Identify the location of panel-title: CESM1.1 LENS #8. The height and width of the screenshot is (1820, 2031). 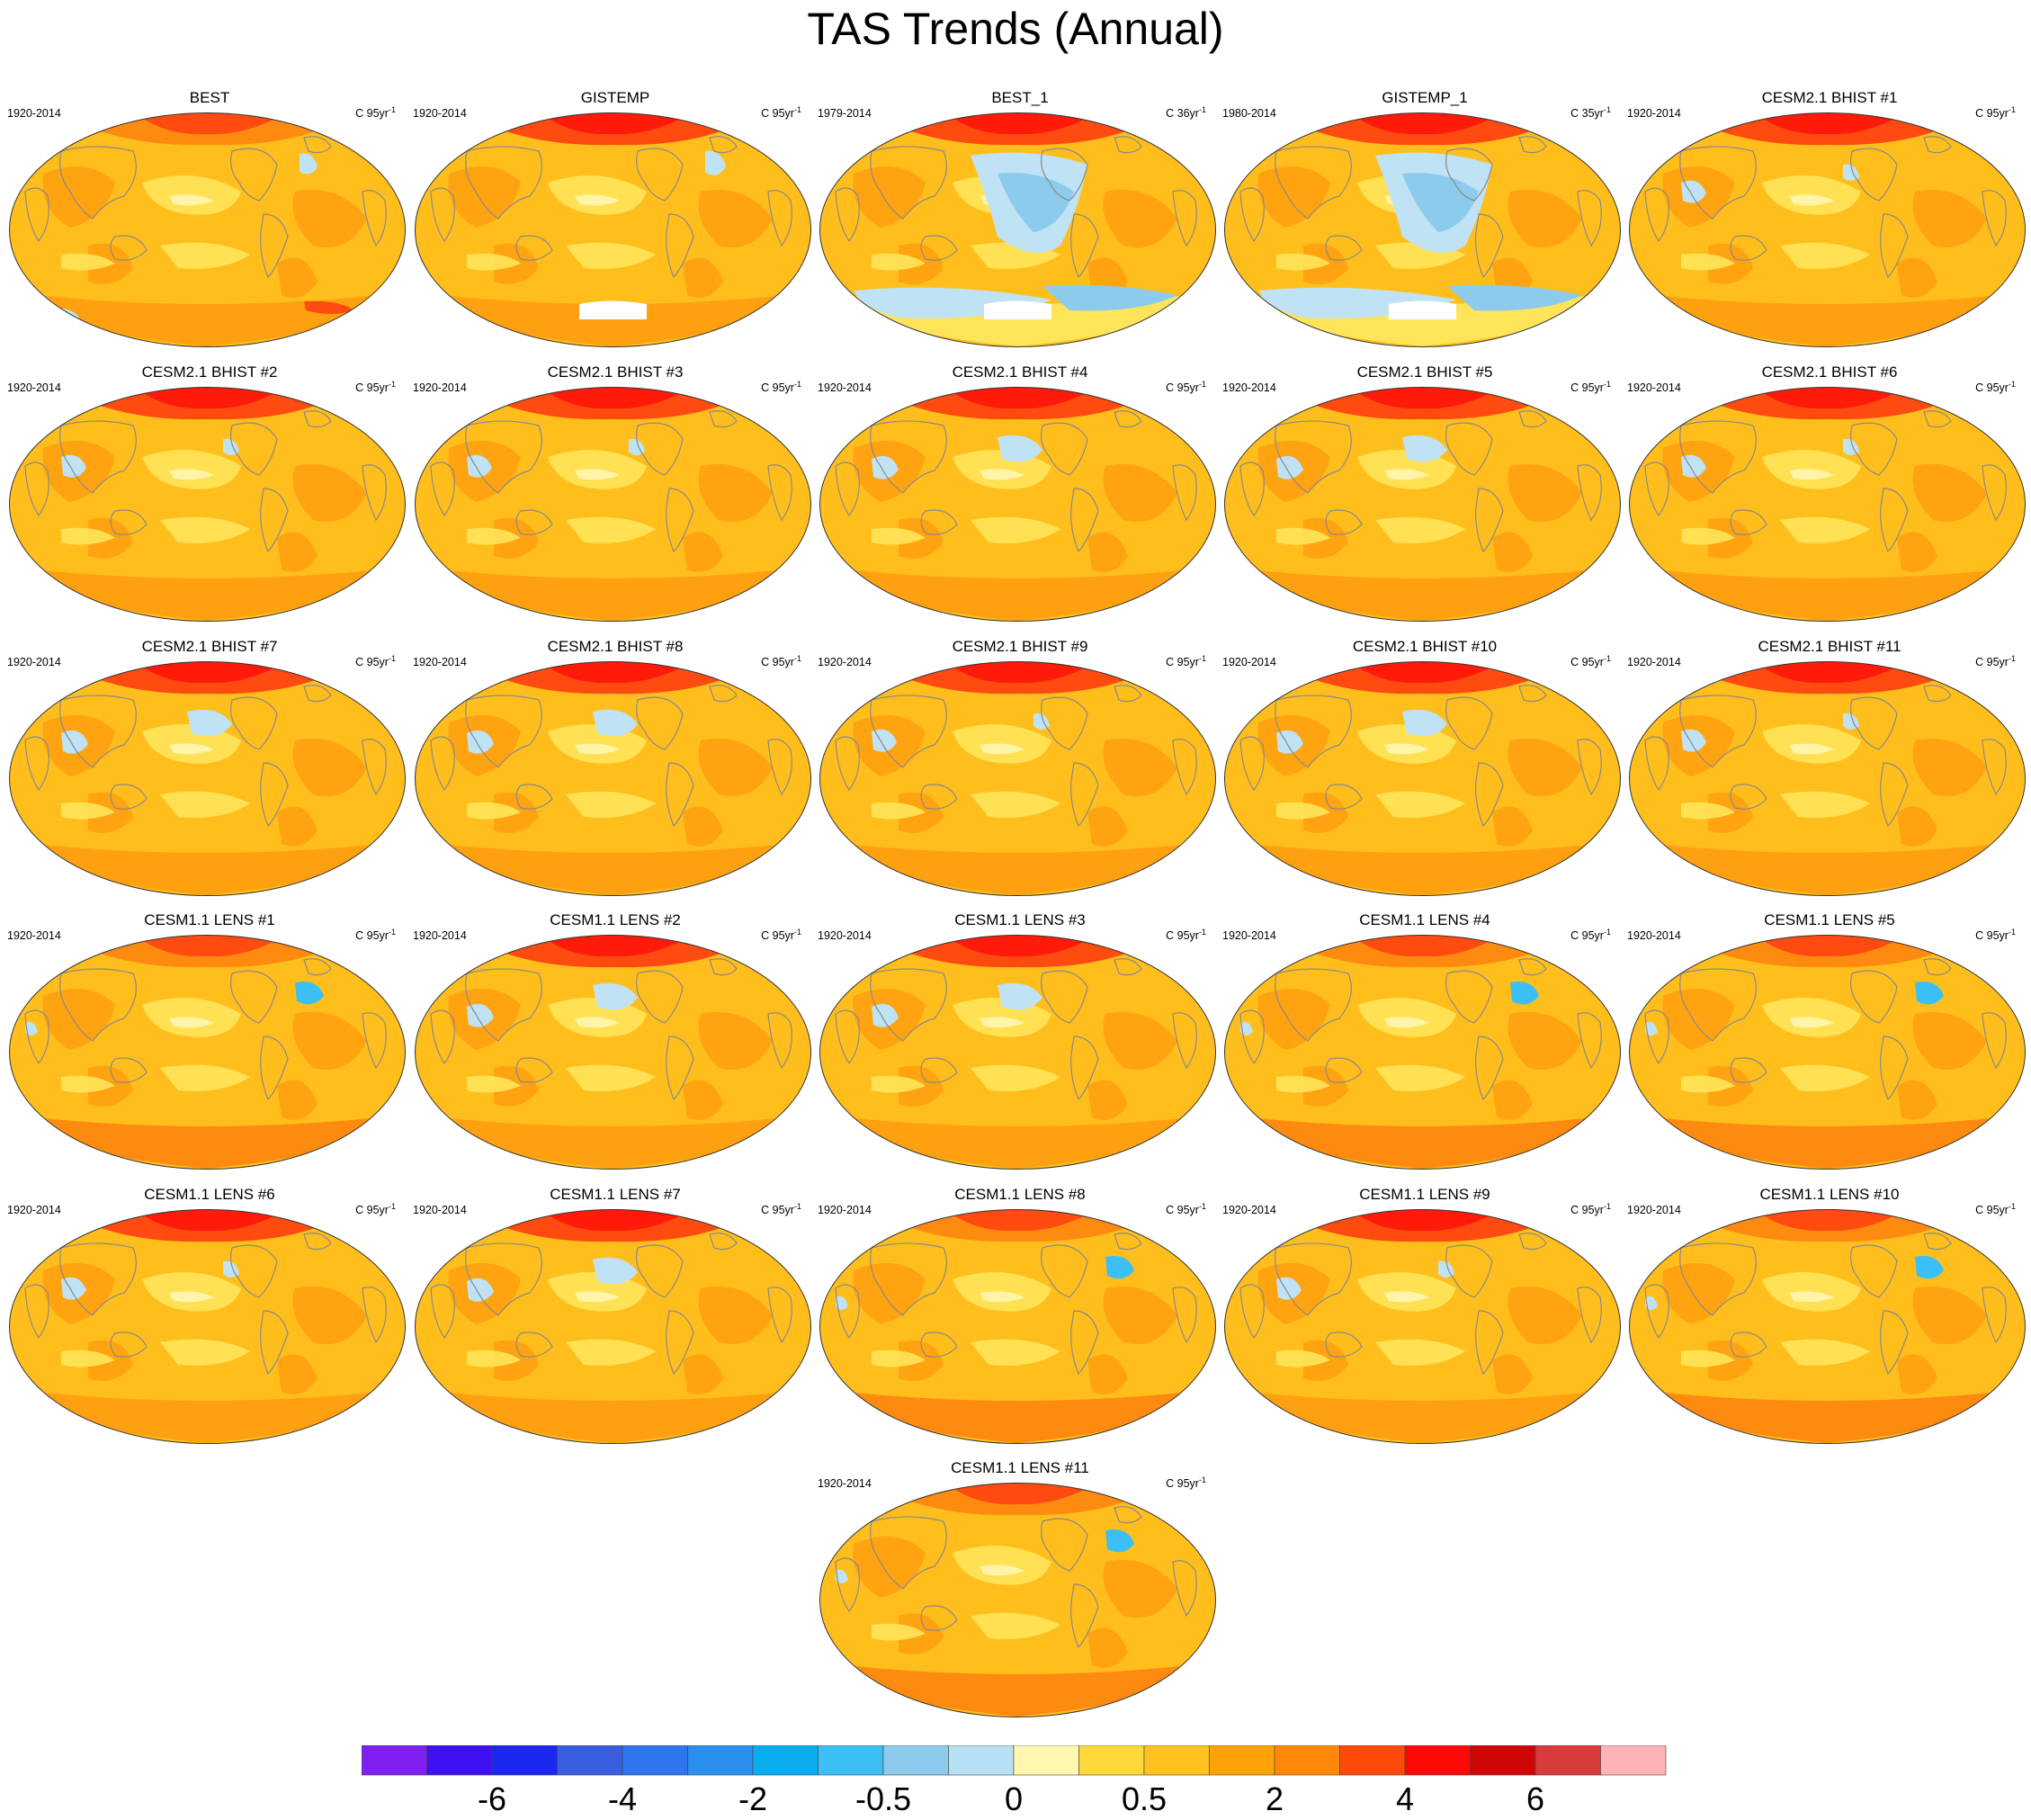
(1020, 1194).